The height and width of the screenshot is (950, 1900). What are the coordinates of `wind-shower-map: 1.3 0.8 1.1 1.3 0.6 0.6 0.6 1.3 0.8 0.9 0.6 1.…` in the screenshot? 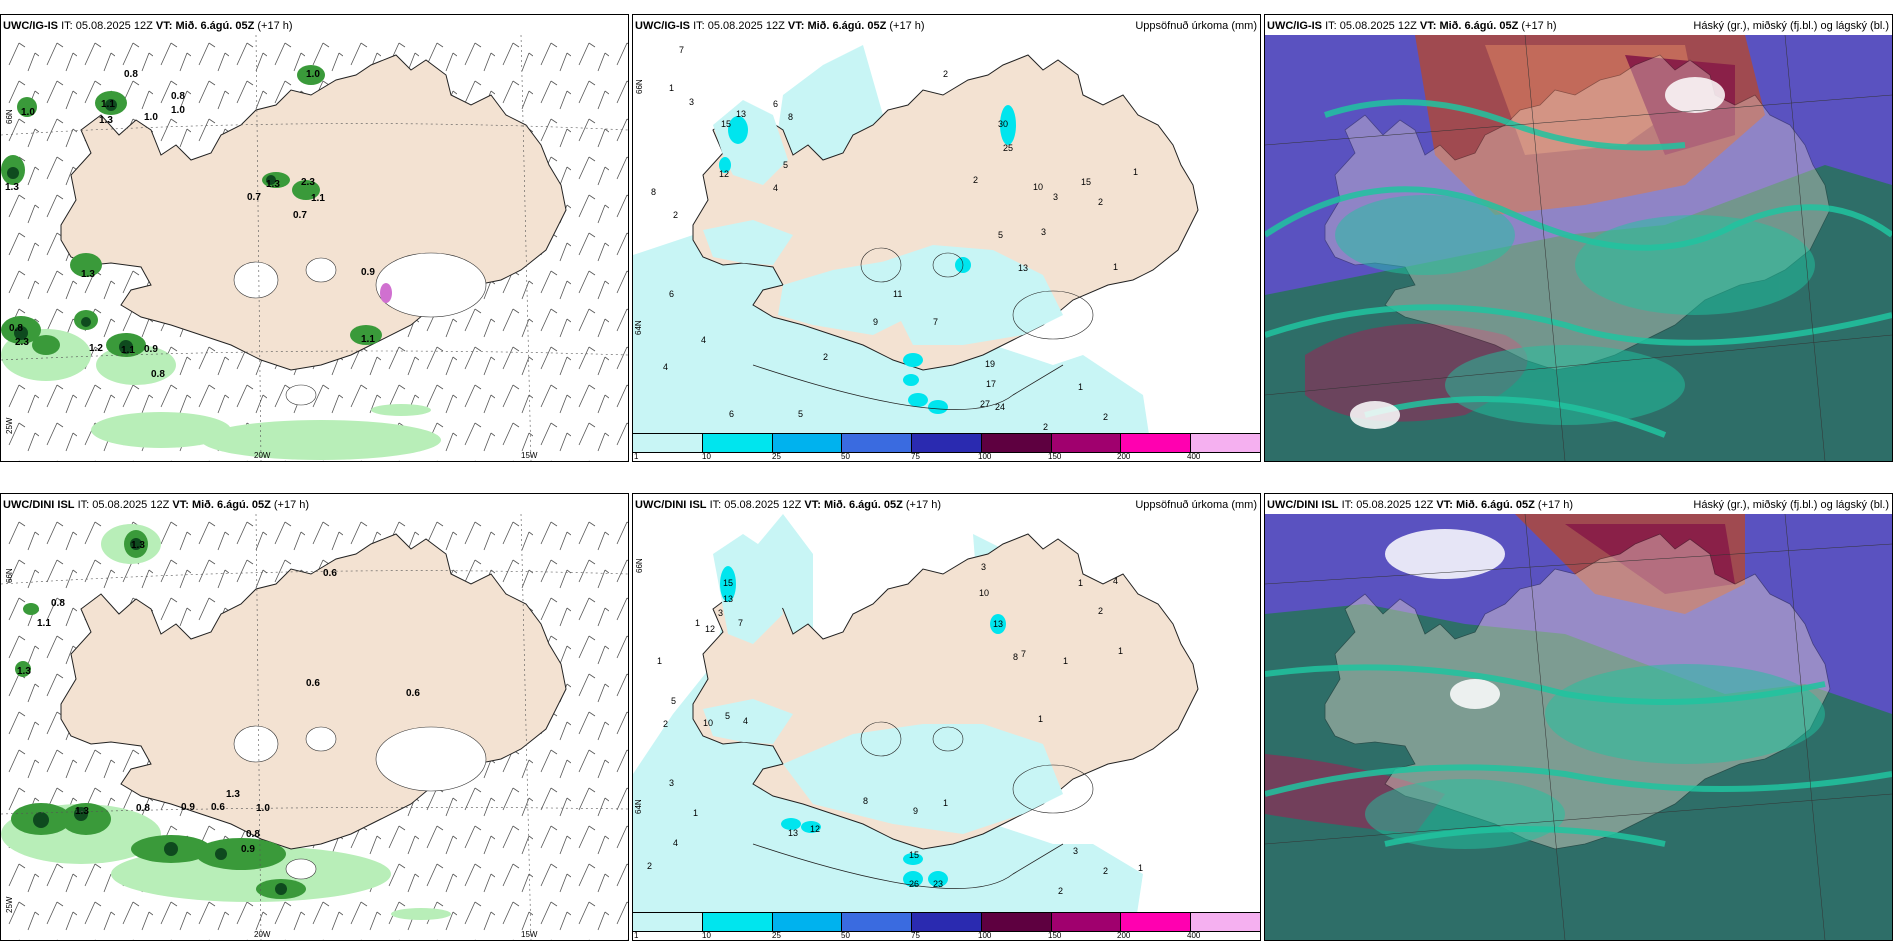 It's located at (314, 727).